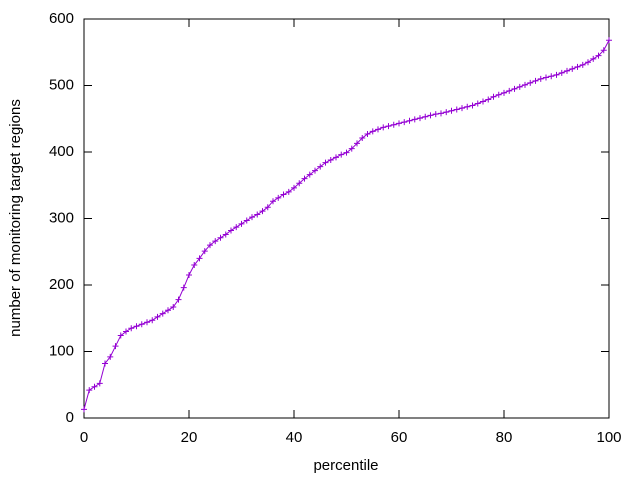 This screenshot has height=480, width=640. What do you see at coordinates (61, 84) in the screenshot?
I see `y-tick-label: 500` at bounding box center [61, 84].